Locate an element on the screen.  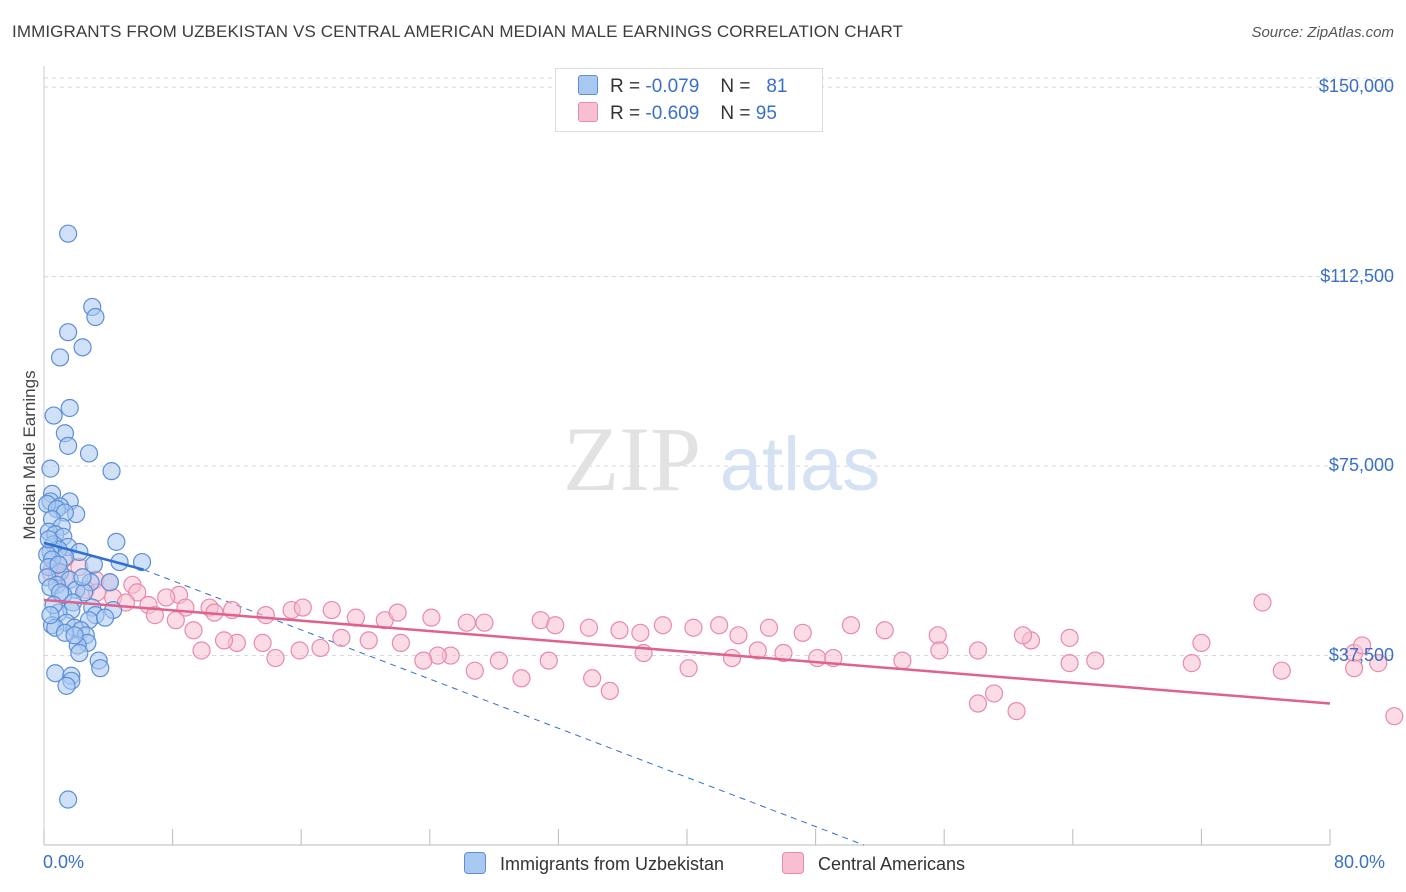
legend-item-central-americans: Central Americans is located at coordinates (873, 863).